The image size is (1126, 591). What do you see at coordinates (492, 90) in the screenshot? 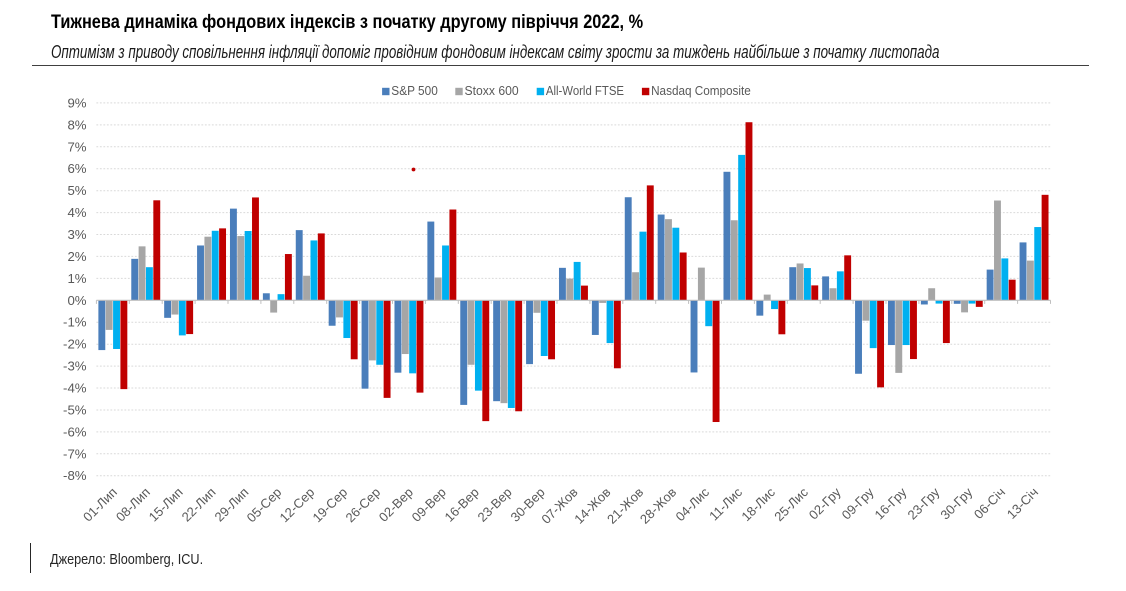
I see `svg-text: Stoxx 600` at bounding box center [492, 90].